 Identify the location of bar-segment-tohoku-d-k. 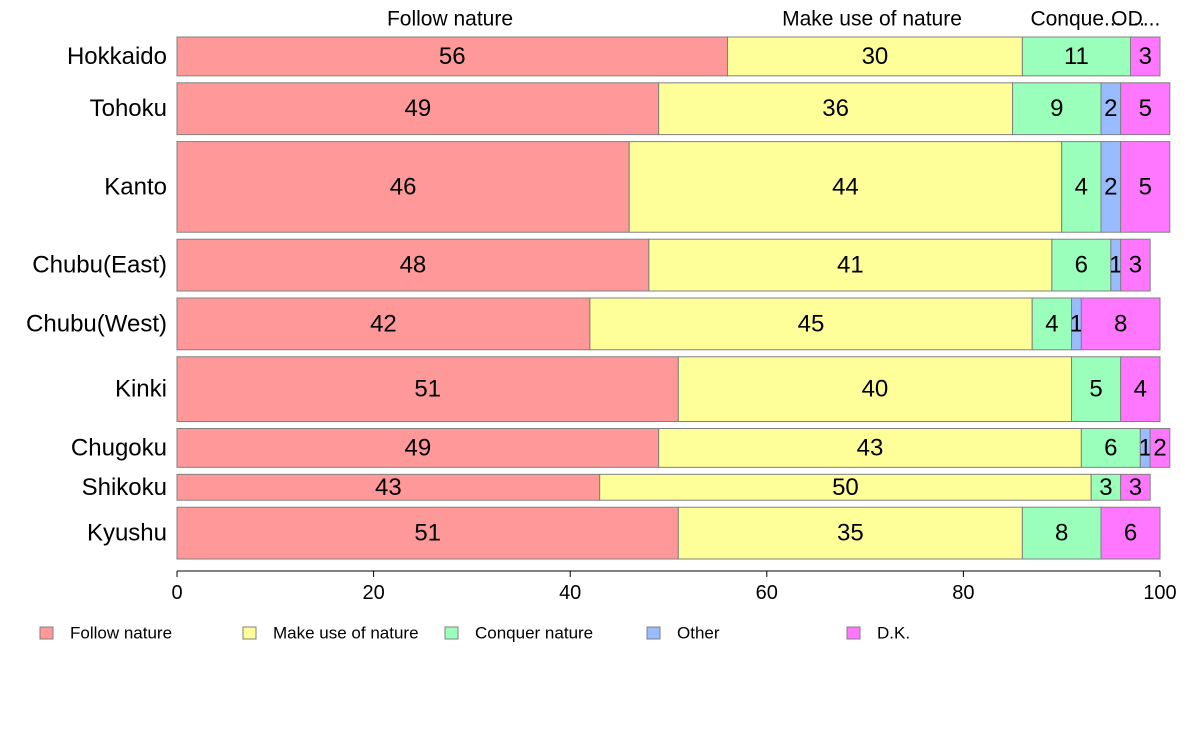
(1145, 109).